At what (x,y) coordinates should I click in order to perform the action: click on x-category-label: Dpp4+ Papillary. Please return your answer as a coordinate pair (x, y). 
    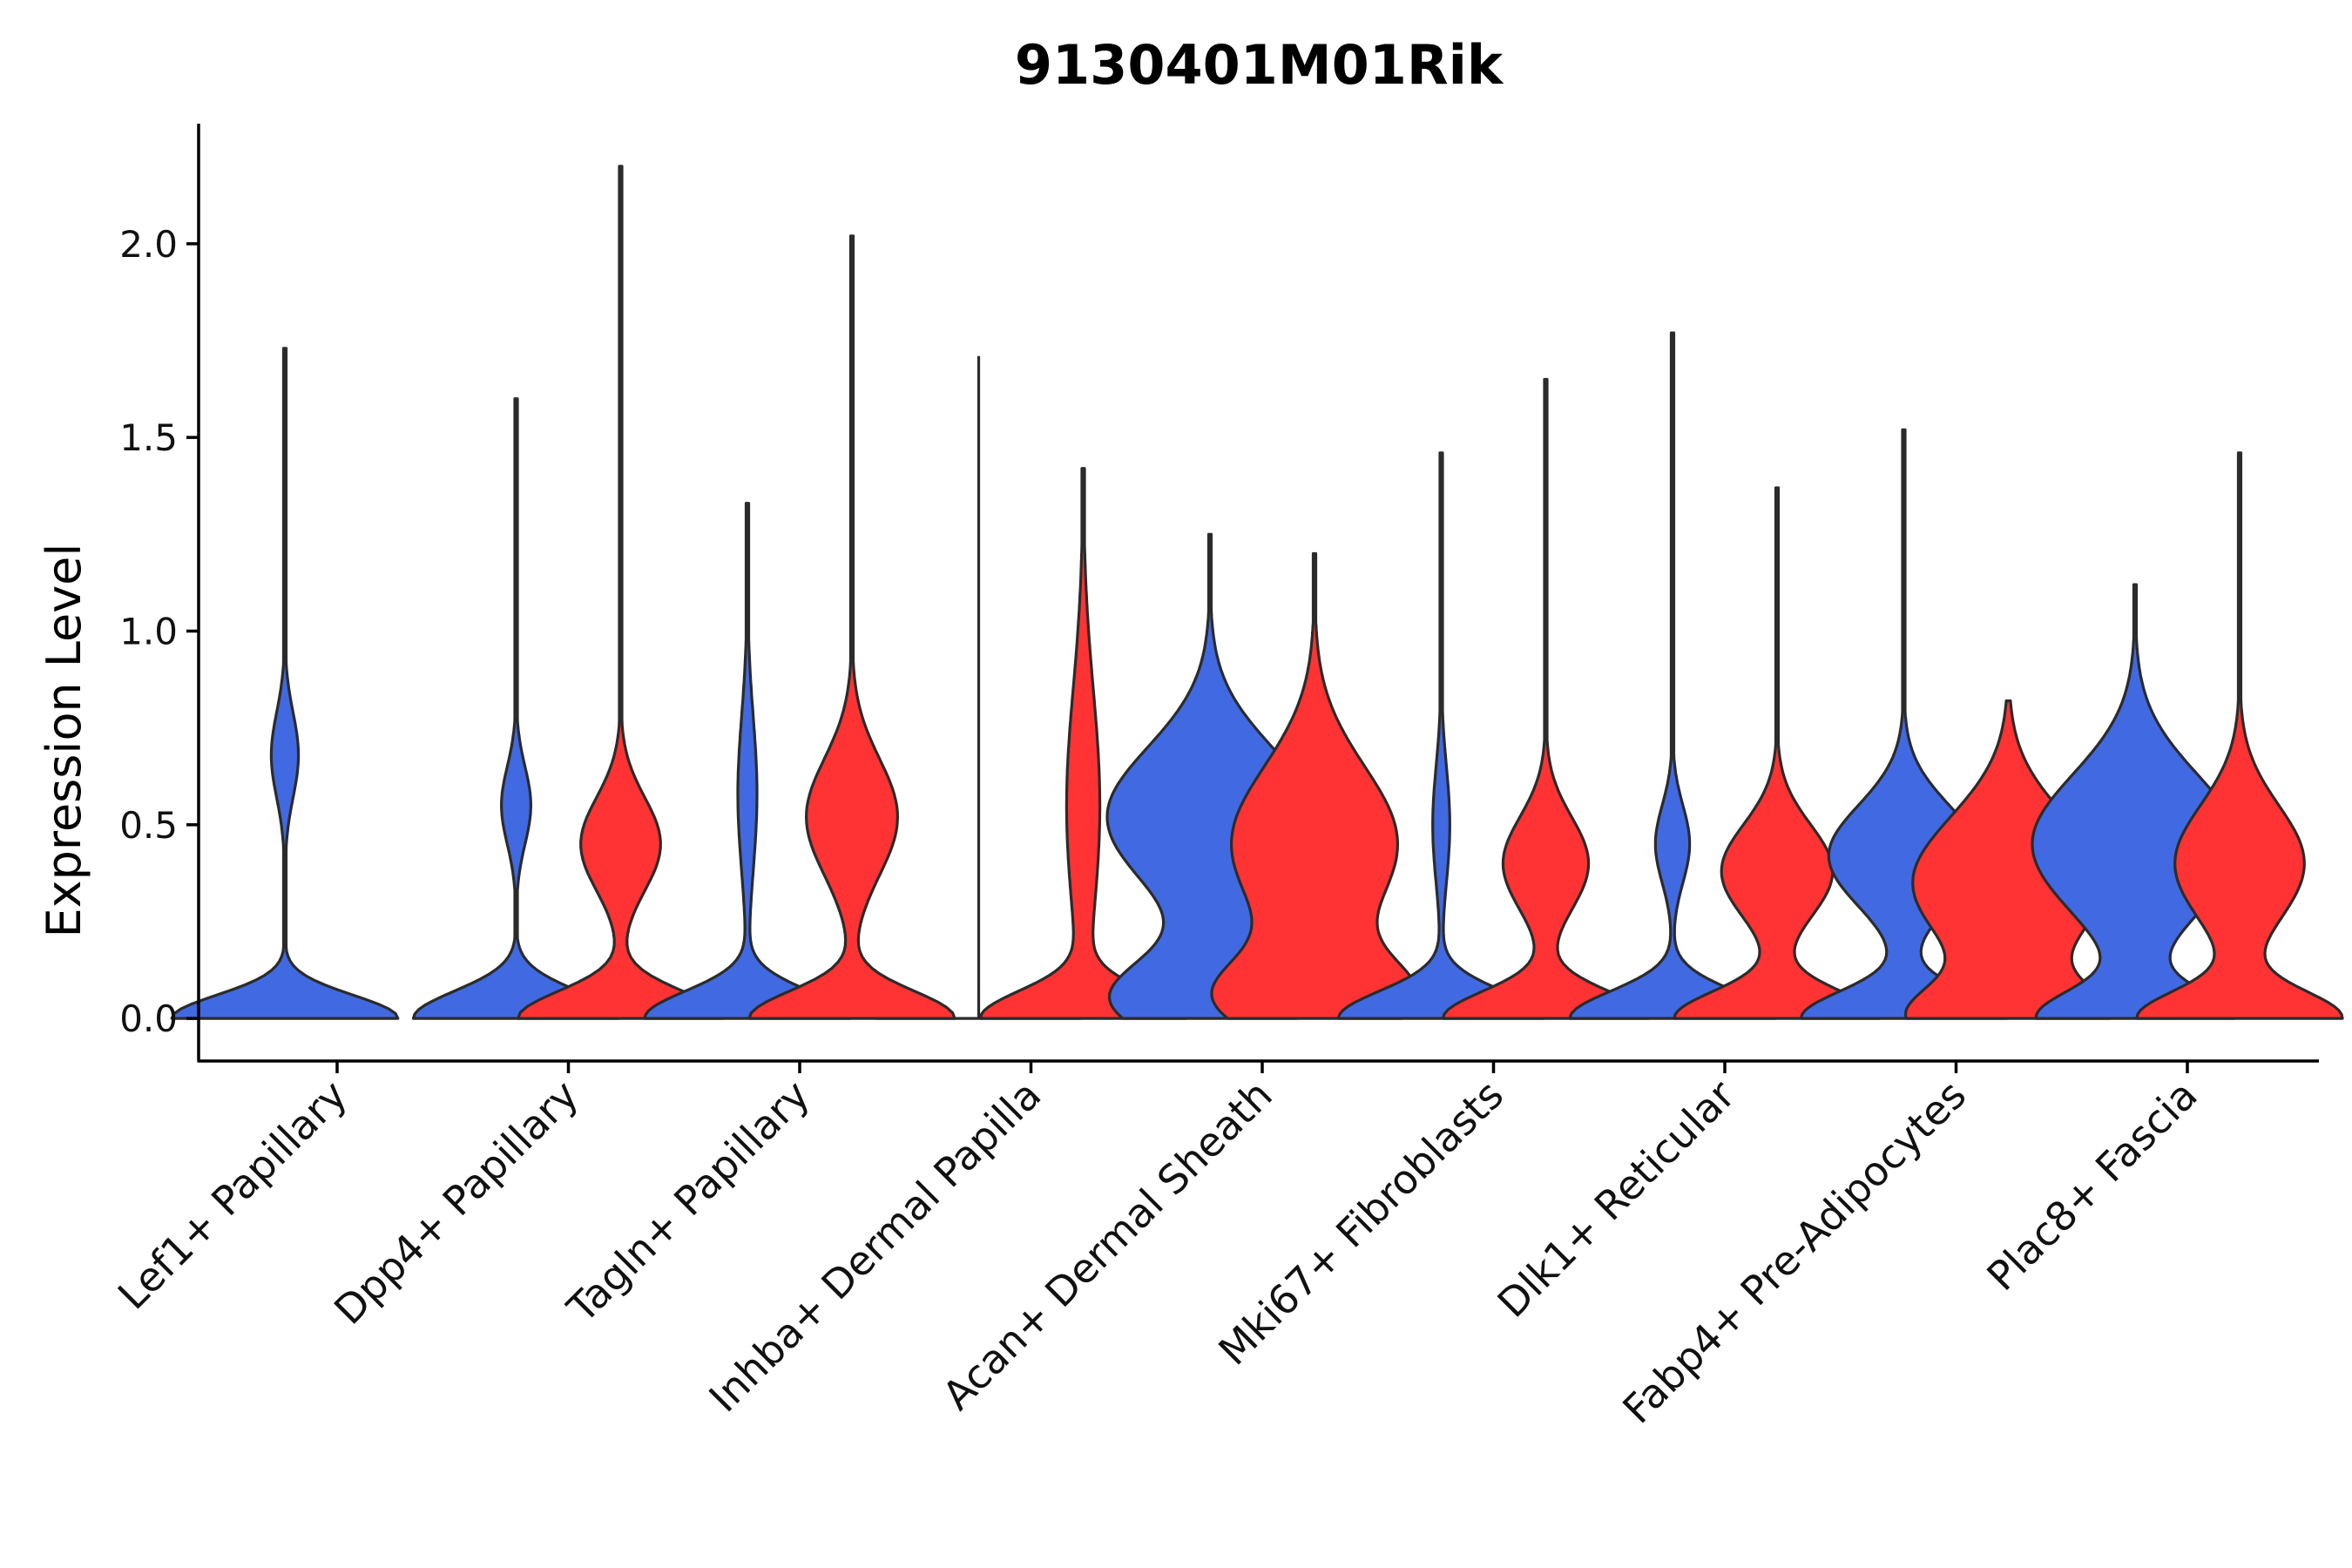
    Looking at the image, I should click on (456, 1202).